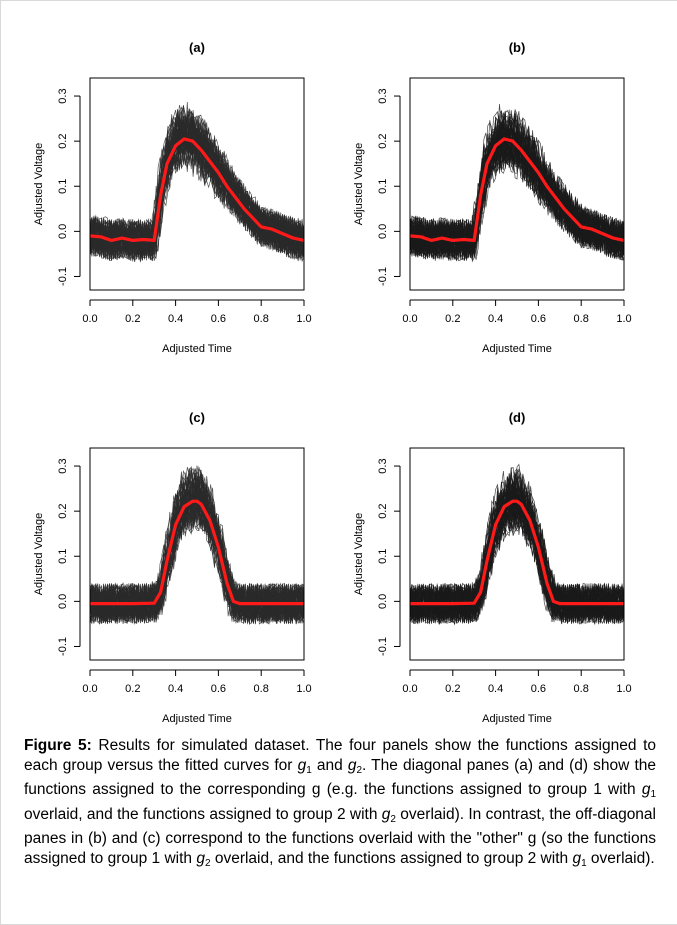 The width and height of the screenshot is (677, 925). What do you see at coordinates (352, 765) in the screenshot?
I see `caption-g2-symbol: g` at bounding box center [352, 765].